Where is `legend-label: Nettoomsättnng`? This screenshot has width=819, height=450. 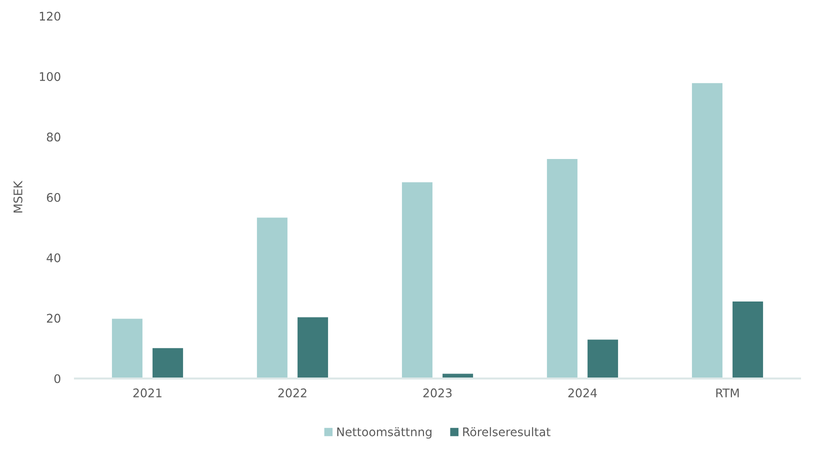
legend-label: Nettoomsättnng is located at coordinates (384, 433).